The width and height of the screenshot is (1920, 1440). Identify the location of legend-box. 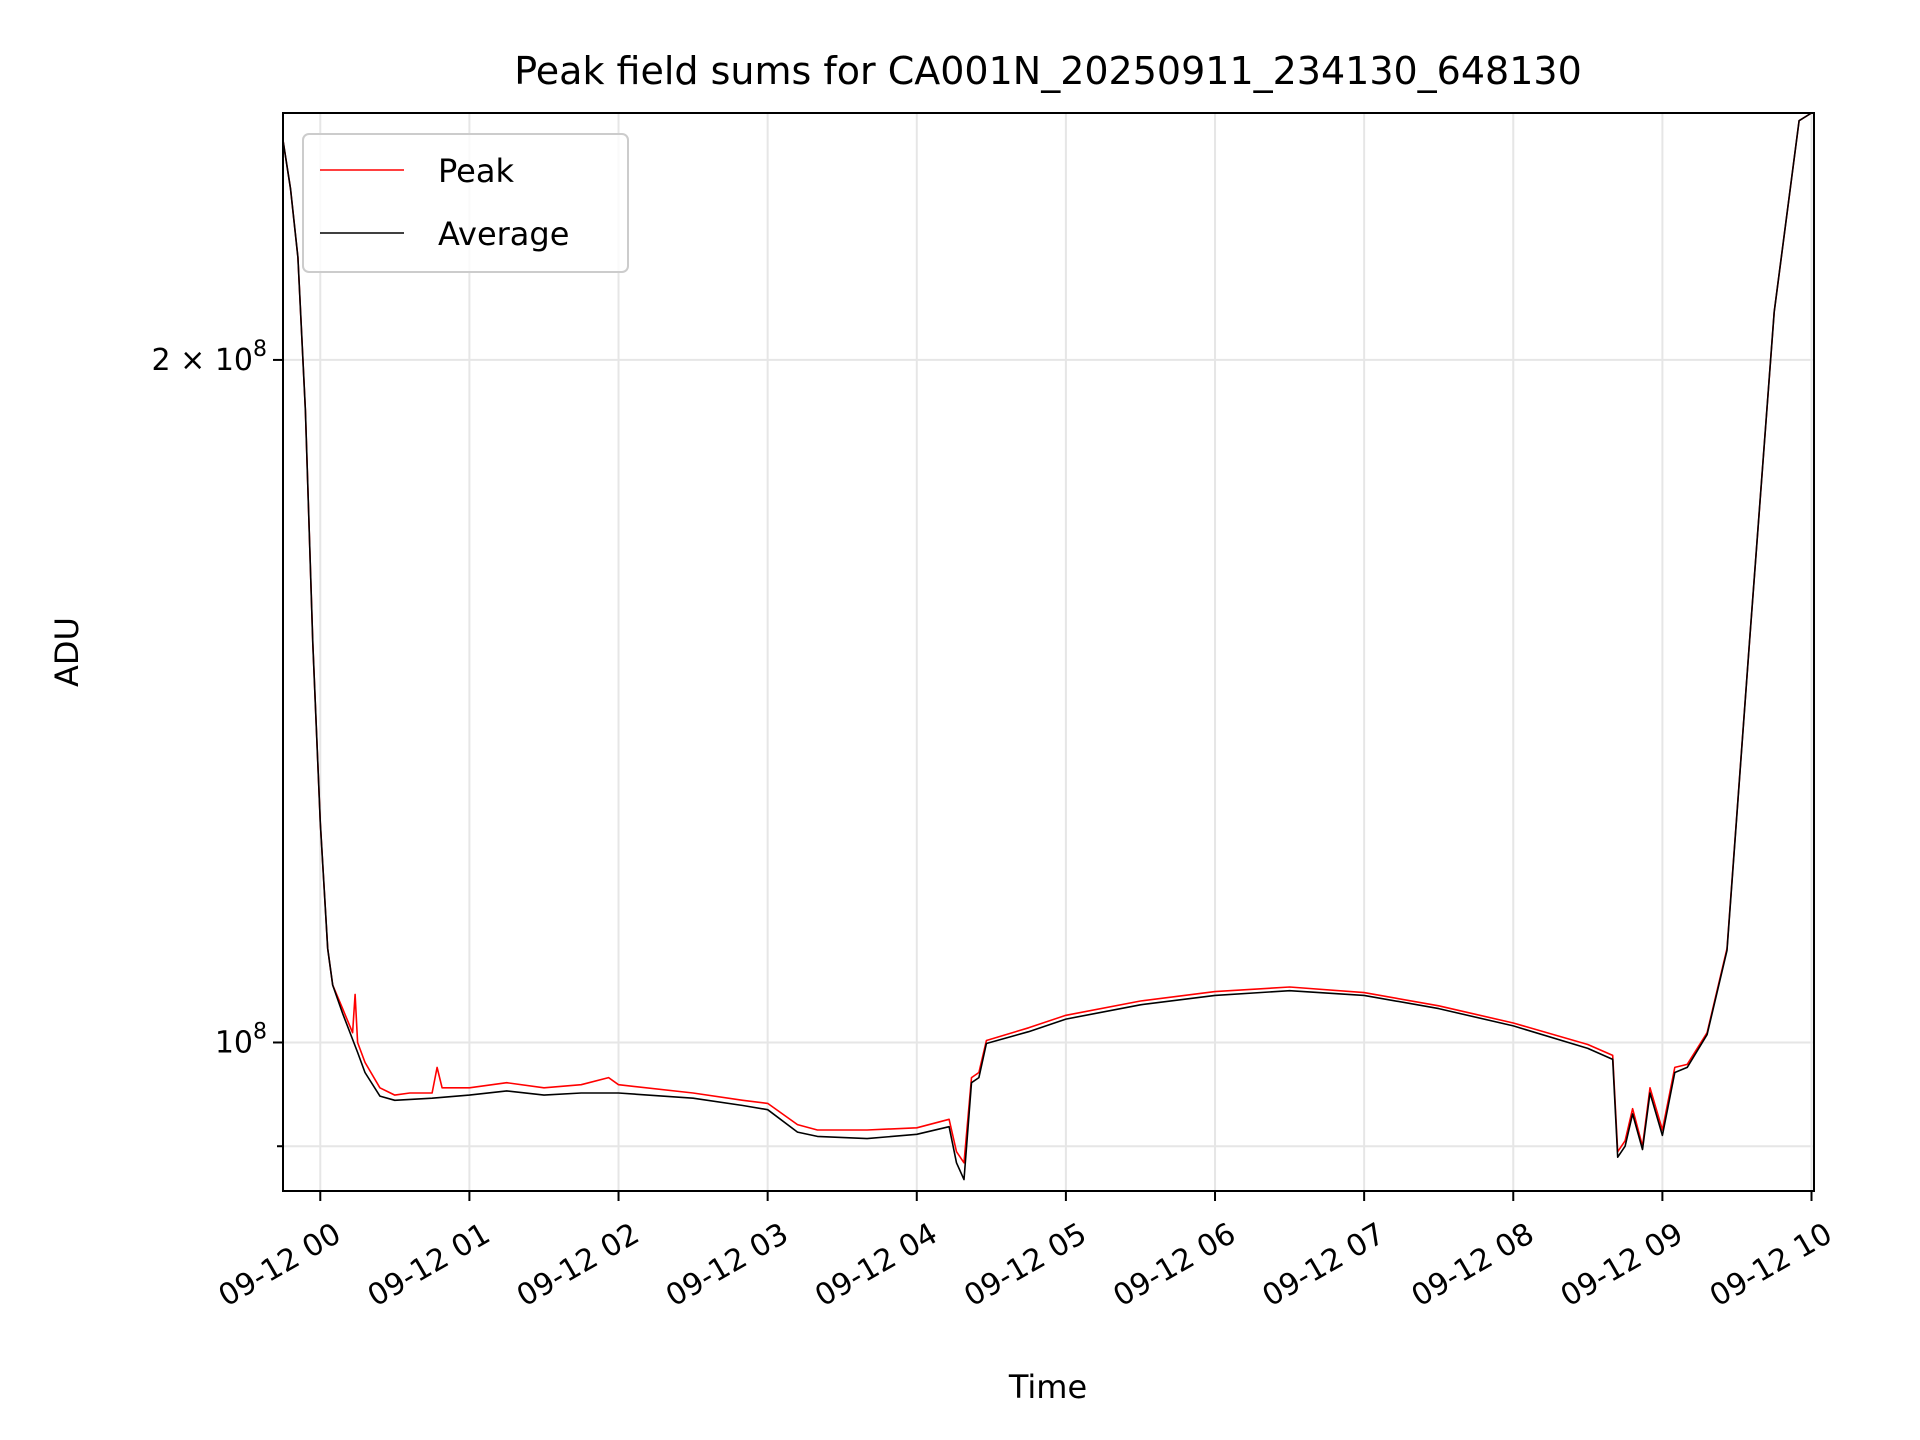
(465, 203).